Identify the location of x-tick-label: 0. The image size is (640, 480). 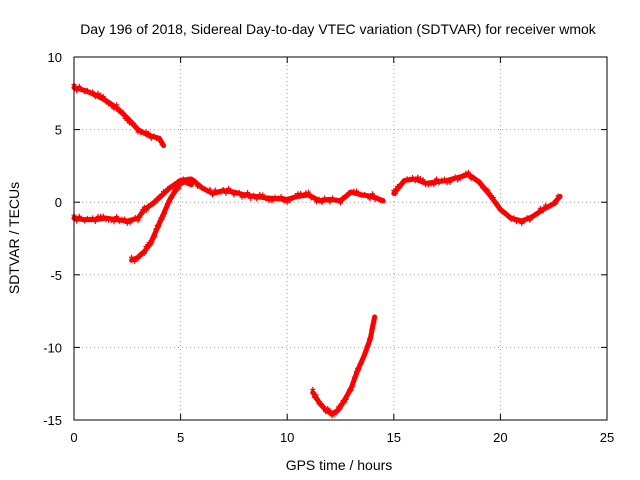
(73, 437).